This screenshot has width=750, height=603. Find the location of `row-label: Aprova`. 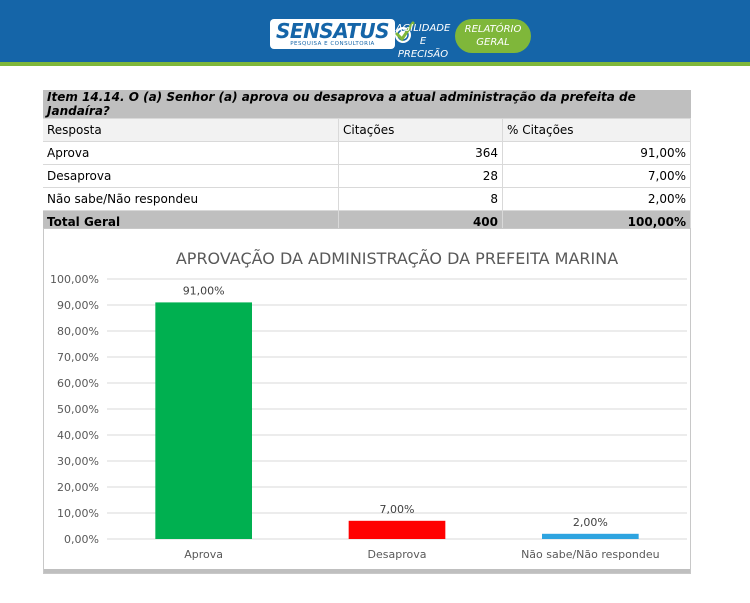

row-label: Aprova is located at coordinates (191, 153).